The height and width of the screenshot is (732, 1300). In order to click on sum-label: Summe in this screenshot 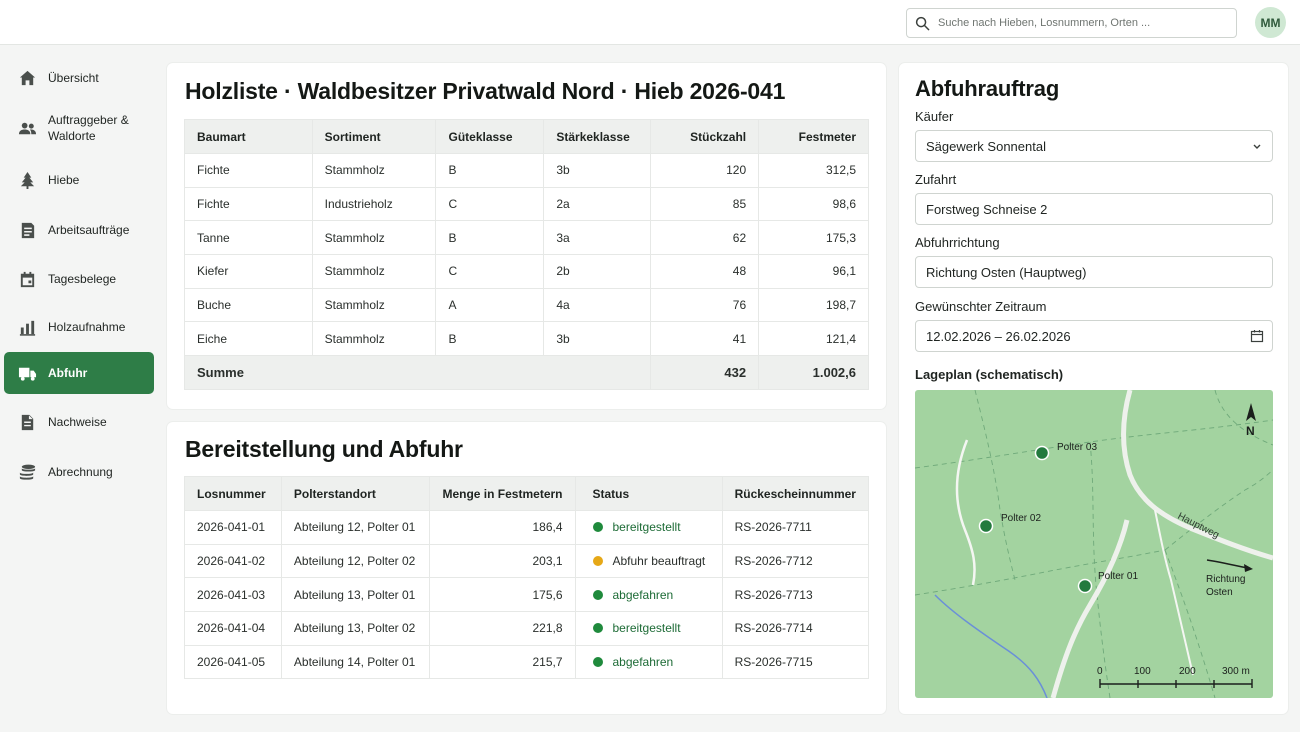, I will do `click(417, 373)`.